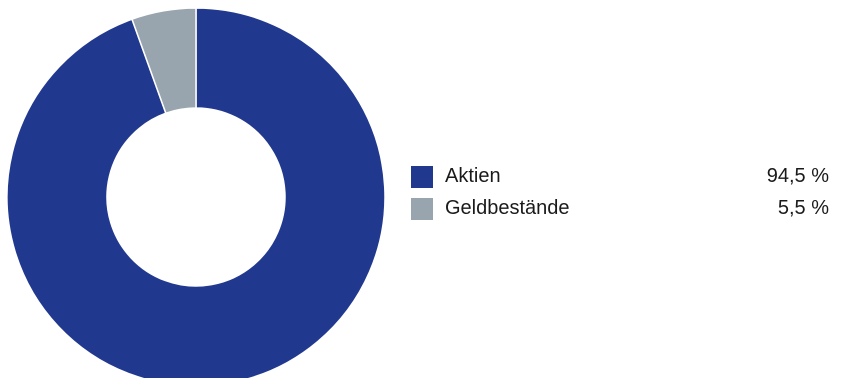 Image resolution: width=856 pixels, height=378 pixels. What do you see at coordinates (803, 208) in the screenshot?
I see `legend-value: 5,5 %` at bounding box center [803, 208].